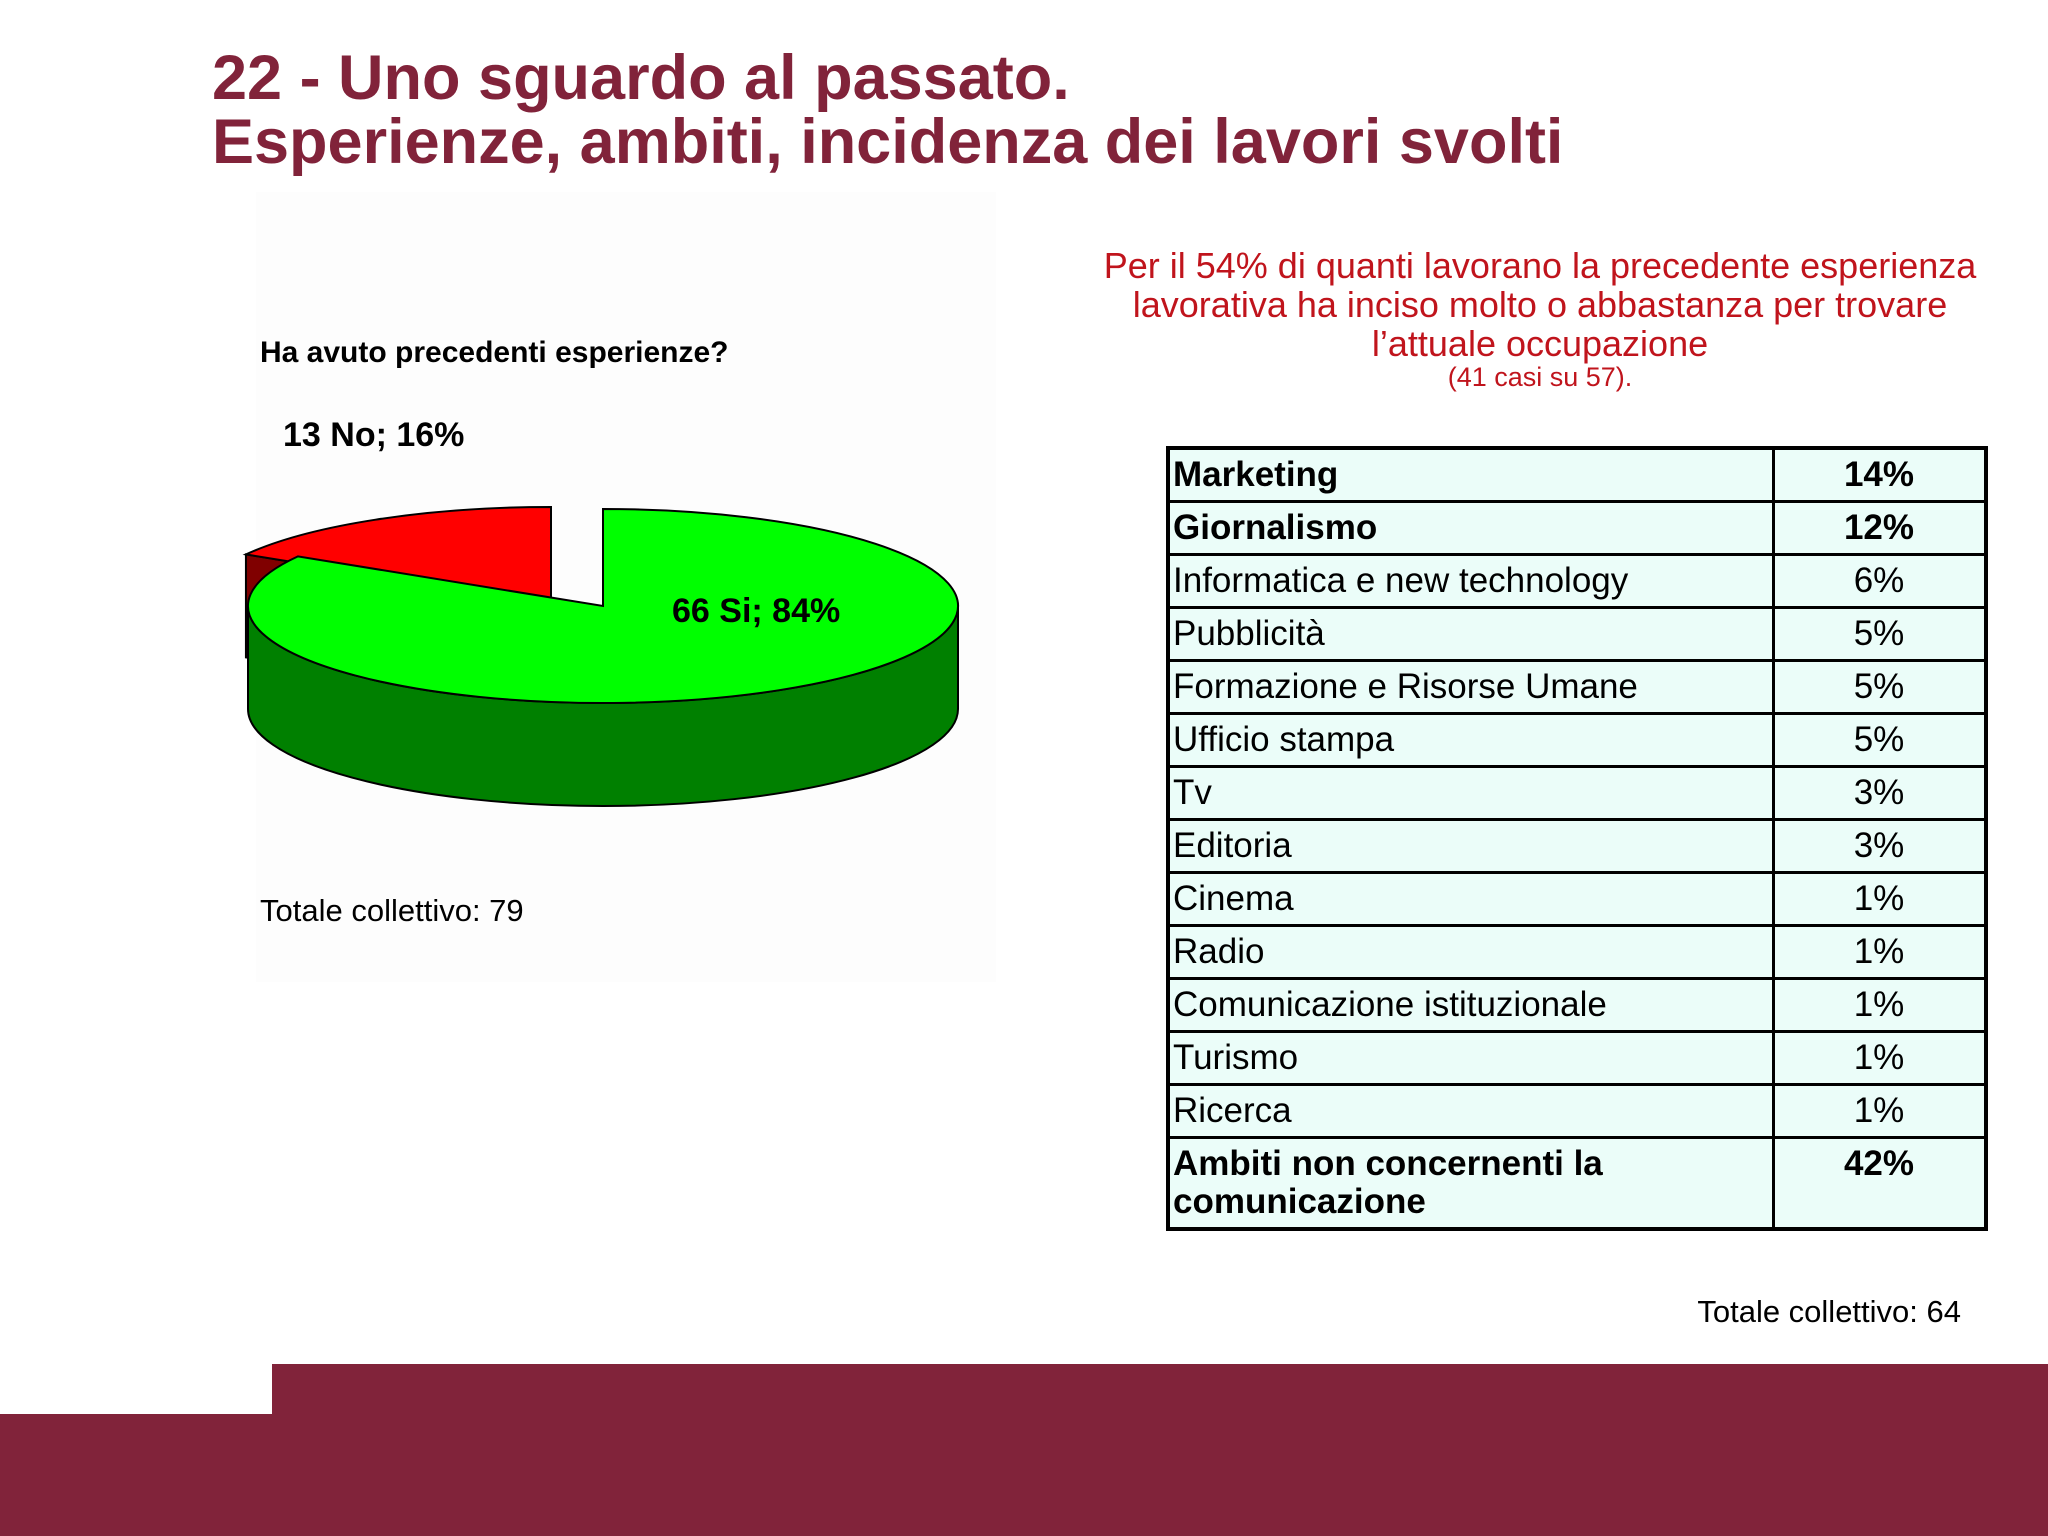  What do you see at coordinates (1880, 474) in the screenshot?
I see `sector-percent: 14%` at bounding box center [1880, 474].